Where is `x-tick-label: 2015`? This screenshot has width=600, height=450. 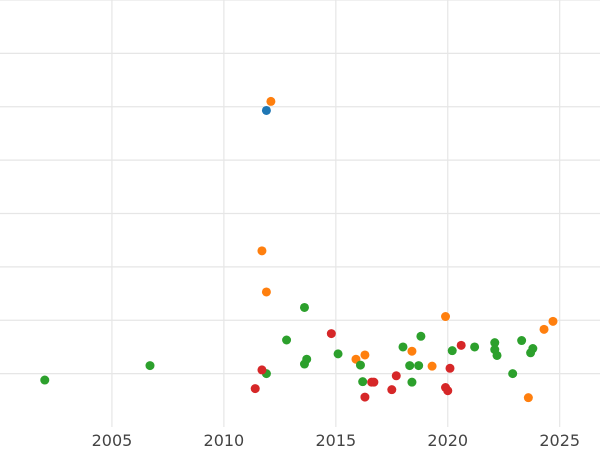 x-tick-label: 2015 is located at coordinates (335, 440).